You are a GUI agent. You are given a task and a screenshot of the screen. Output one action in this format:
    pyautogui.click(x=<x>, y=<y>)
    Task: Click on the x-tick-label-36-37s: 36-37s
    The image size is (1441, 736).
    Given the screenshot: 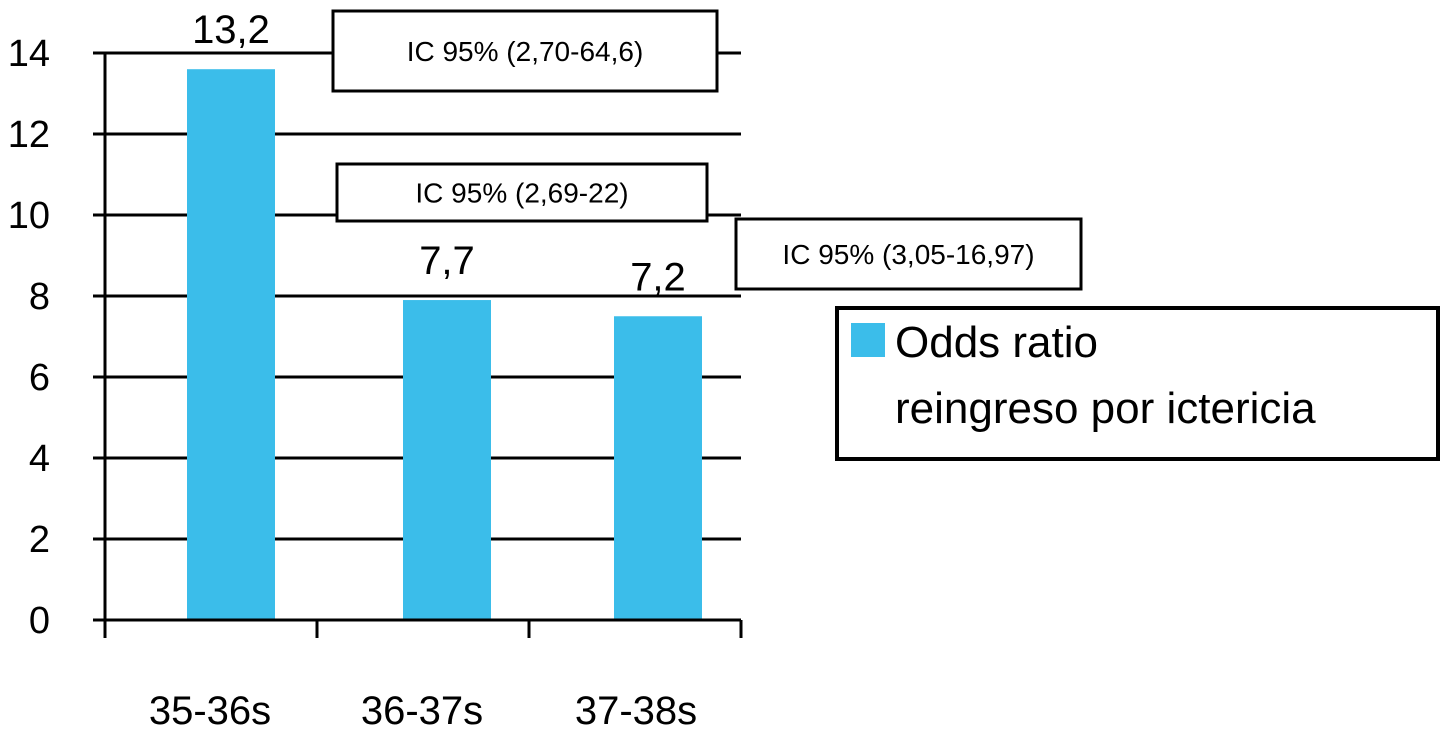 What is the action you would take?
    pyautogui.click(x=422, y=711)
    